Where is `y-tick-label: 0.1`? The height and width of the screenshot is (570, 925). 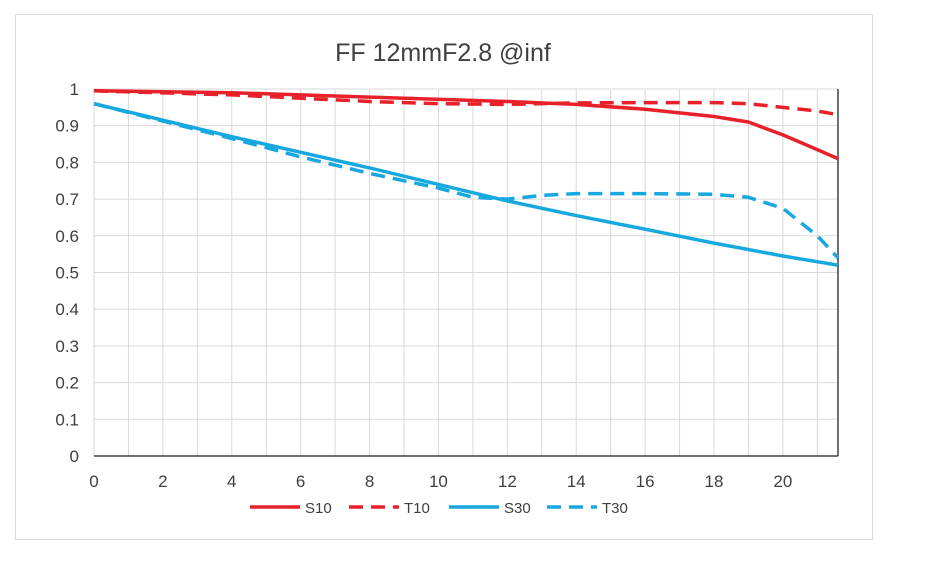
y-tick-label: 0.1 is located at coordinates (67, 419).